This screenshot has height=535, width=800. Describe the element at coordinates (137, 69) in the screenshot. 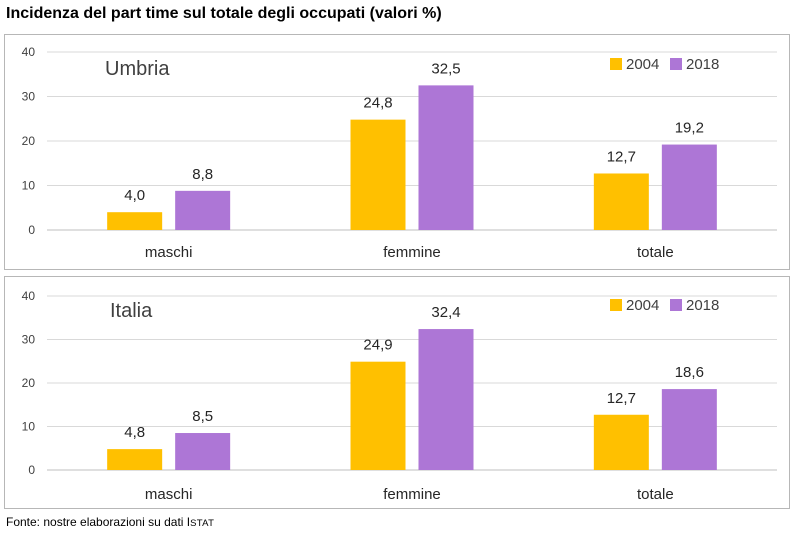

I see `region-label: Umbria` at that location.